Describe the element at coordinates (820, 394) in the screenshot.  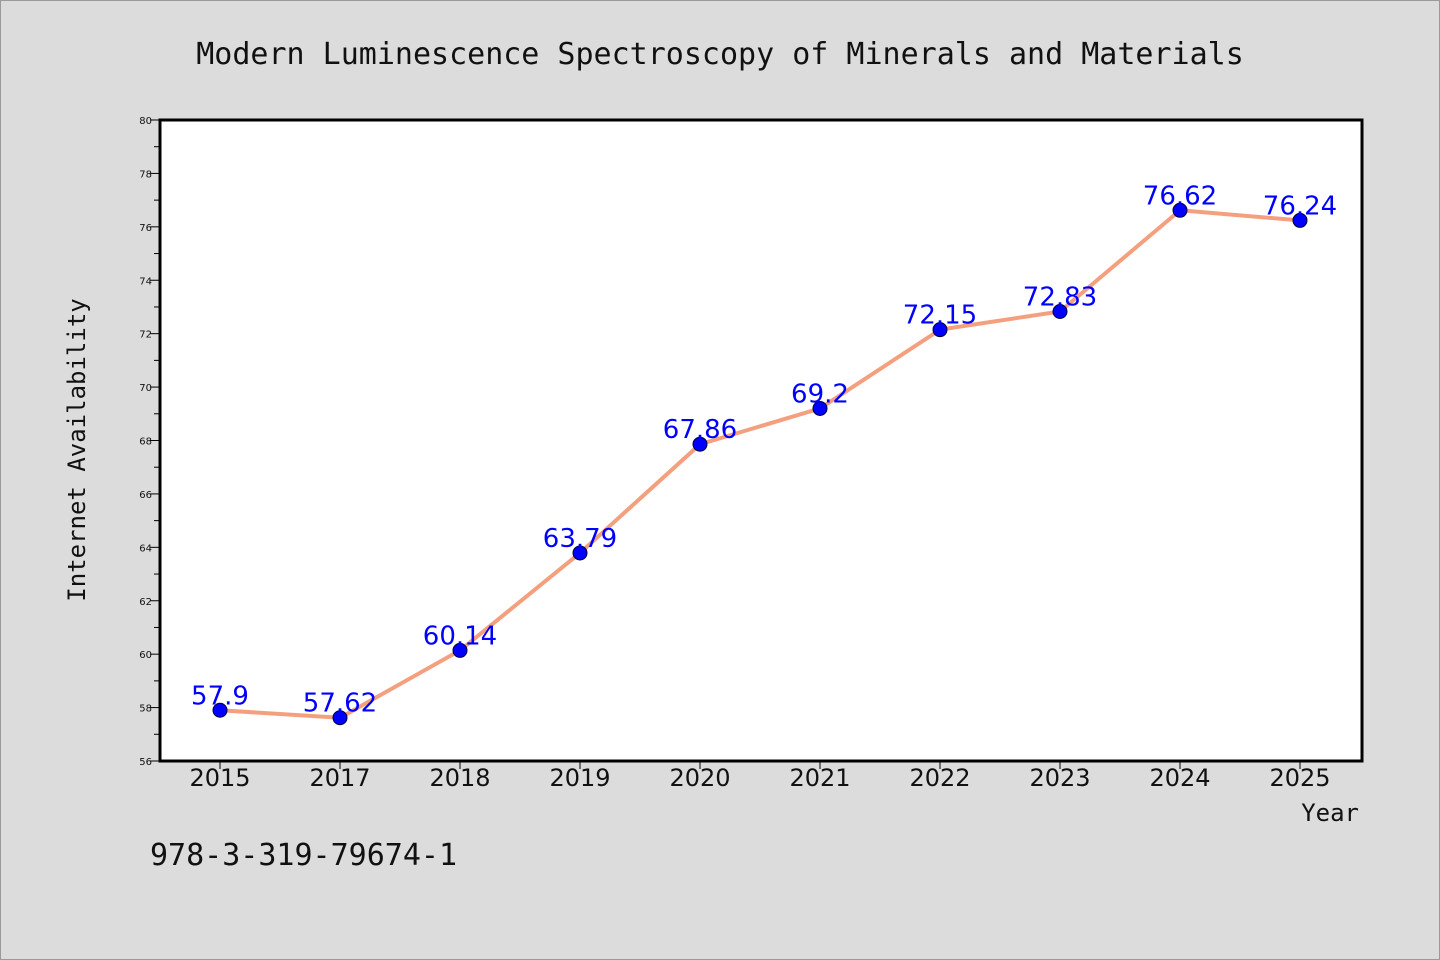
I see `data-label: 69.2` at that location.